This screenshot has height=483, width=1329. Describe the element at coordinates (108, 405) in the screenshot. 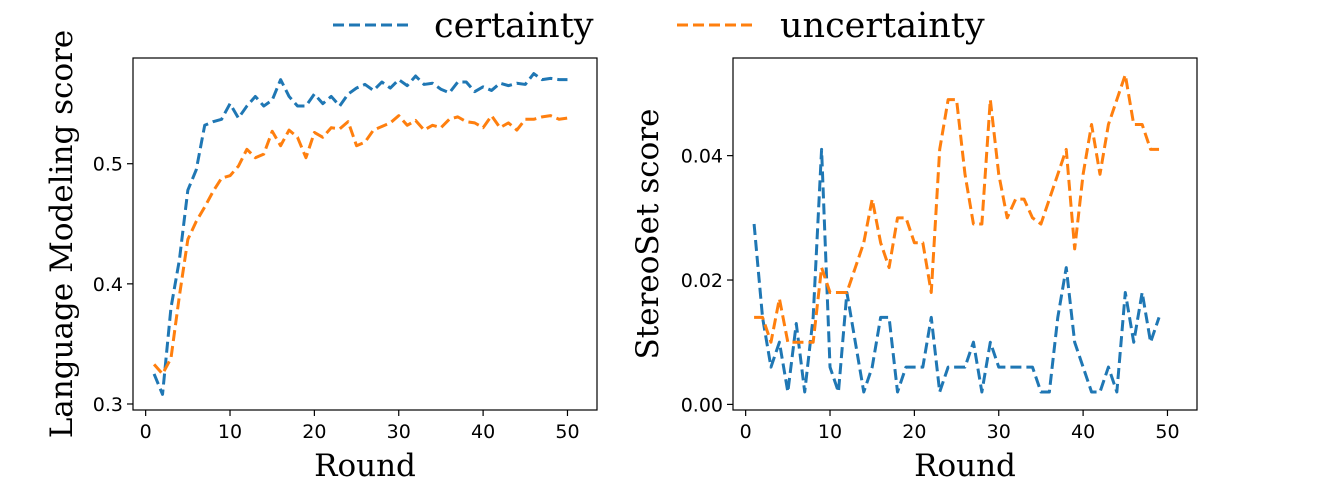

I see `lm-y-tick-label: 0.3` at that location.